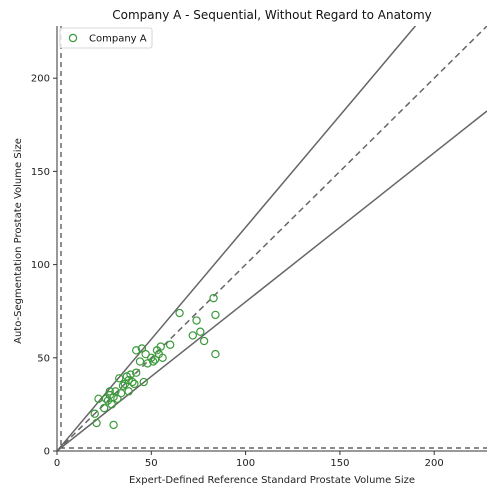 This screenshot has height=492, width=488. What do you see at coordinates (43, 358) in the screenshot?
I see `y-tick-label: 50` at bounding box center [43, 358].